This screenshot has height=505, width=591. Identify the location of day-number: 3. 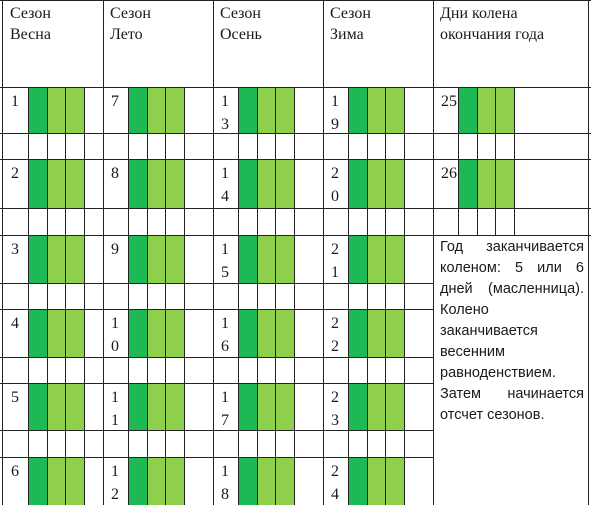
(335, 420).